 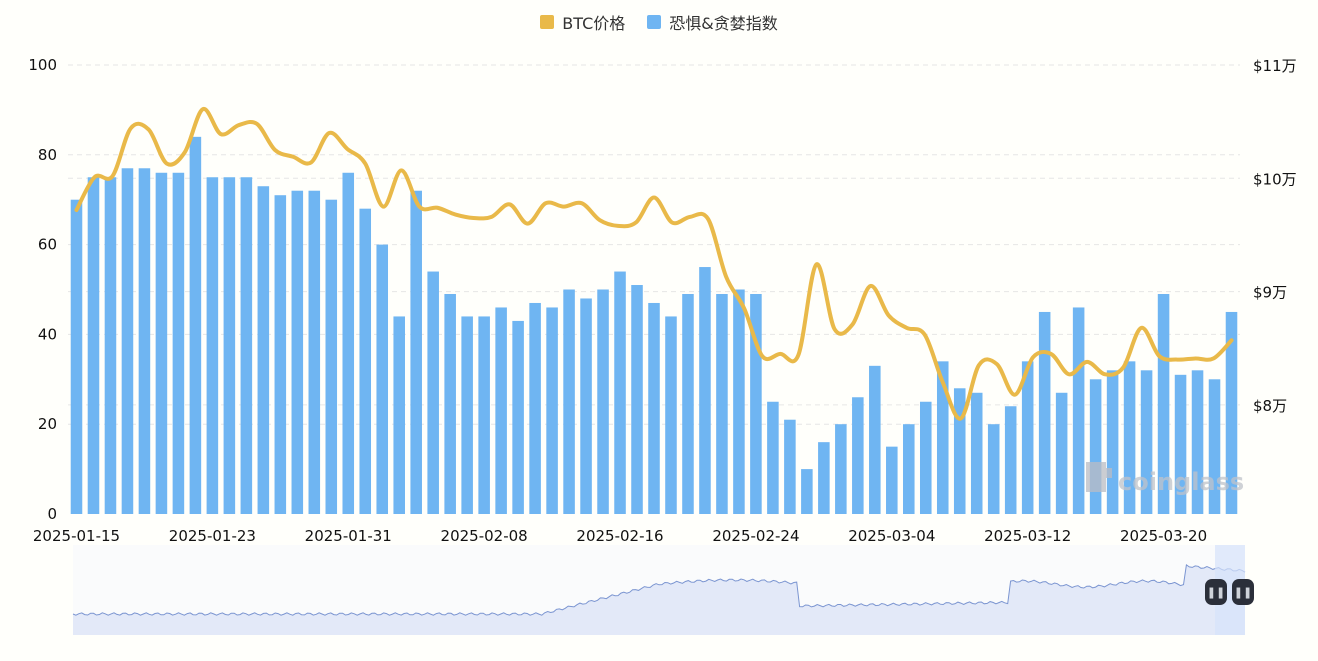 I want to click on y2-tick-label: $8万, so click(x=1270, y=406).